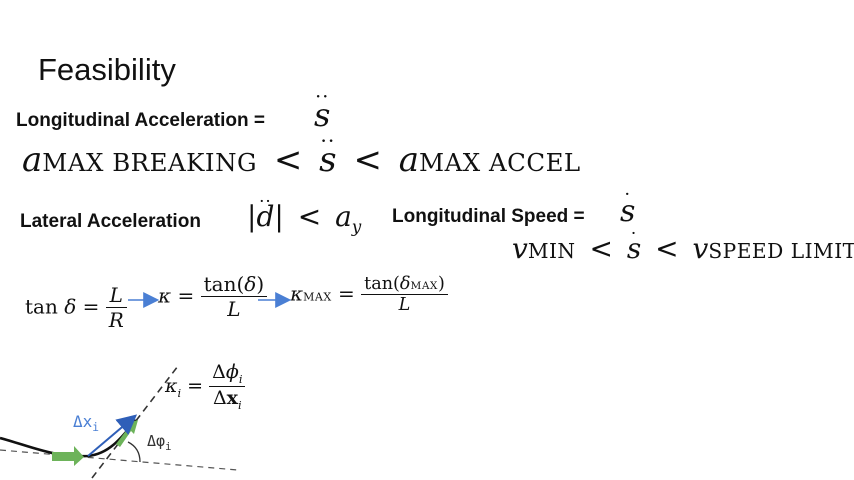 The width and height of the screenshot is (854, 480). Describe the element at coordinates (369, 295) in the screenshot. I see `steering-curvature-eq-3: κMAX = tan(δMAX) L` at that location.